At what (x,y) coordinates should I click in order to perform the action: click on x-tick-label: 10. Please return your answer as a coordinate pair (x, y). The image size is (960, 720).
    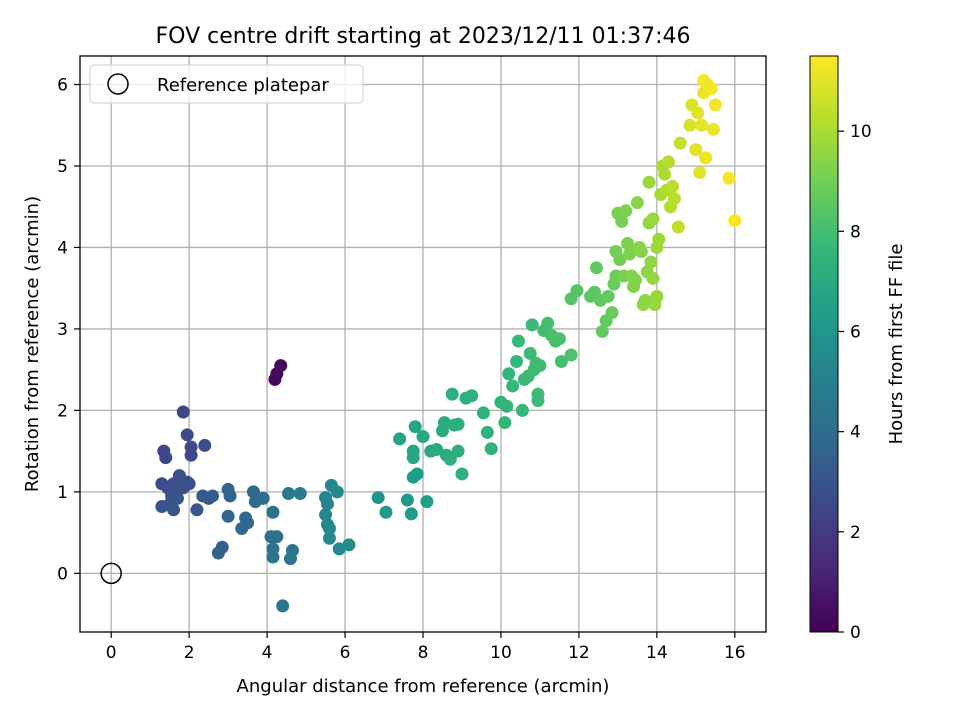
    Looking at the image, I should click on (501, 653).